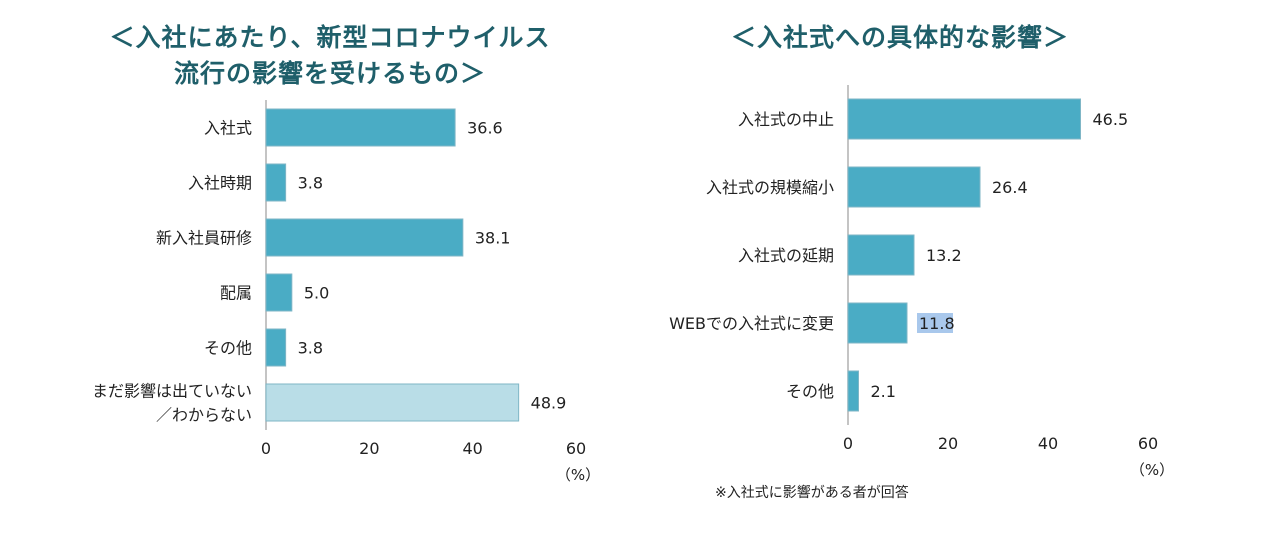  I want to click on category-label: WEBでの入社式に変更, so click(751, 323).